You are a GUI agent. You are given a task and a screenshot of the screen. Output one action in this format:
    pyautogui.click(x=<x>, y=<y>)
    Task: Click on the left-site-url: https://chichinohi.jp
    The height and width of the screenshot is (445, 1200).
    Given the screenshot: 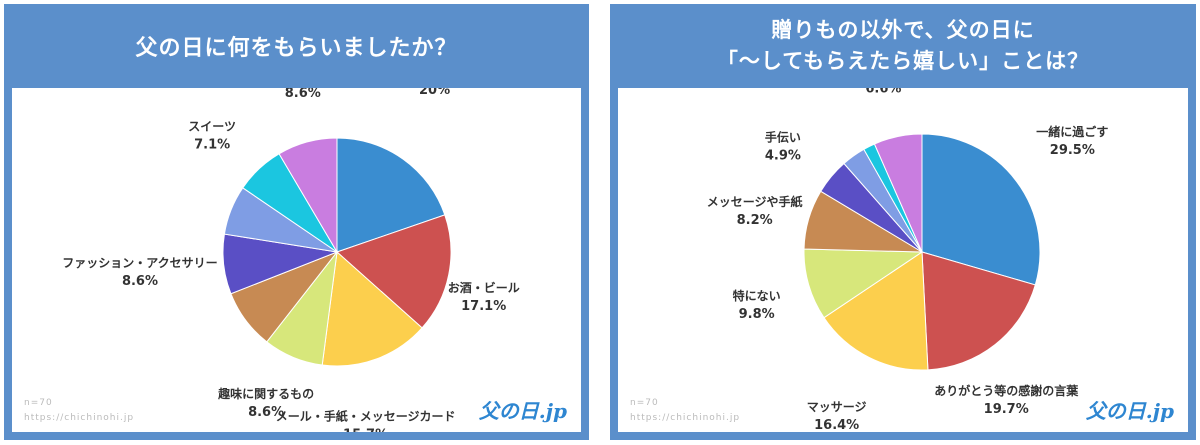 What is the action you would take?
    pyautogui.click(x=79, y=418)
    